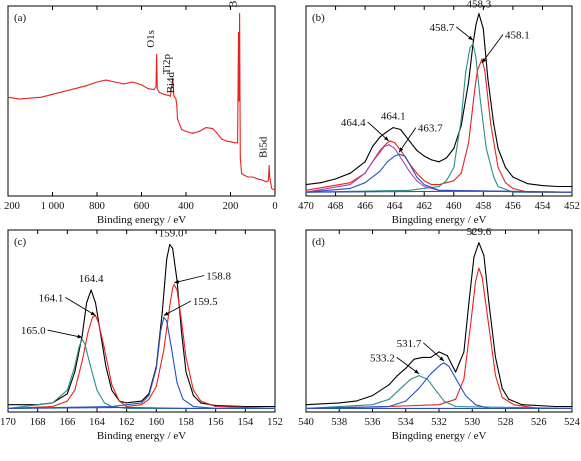 The height and width of the screenshot is (461, 581). I want to click on x-axis-label: Bingding energy / eV, so click(439, 220).